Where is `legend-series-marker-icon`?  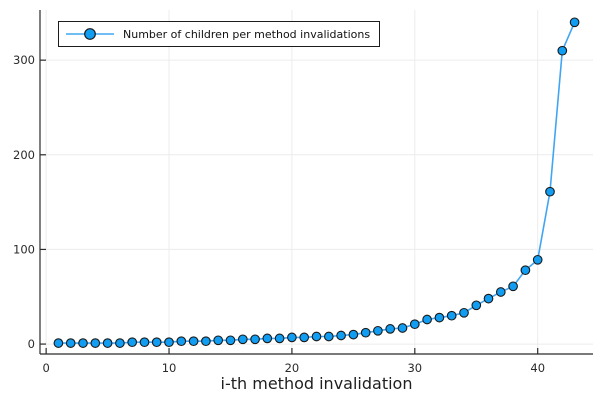
legend-series-marker-icon is located at coordinates (90, 34).